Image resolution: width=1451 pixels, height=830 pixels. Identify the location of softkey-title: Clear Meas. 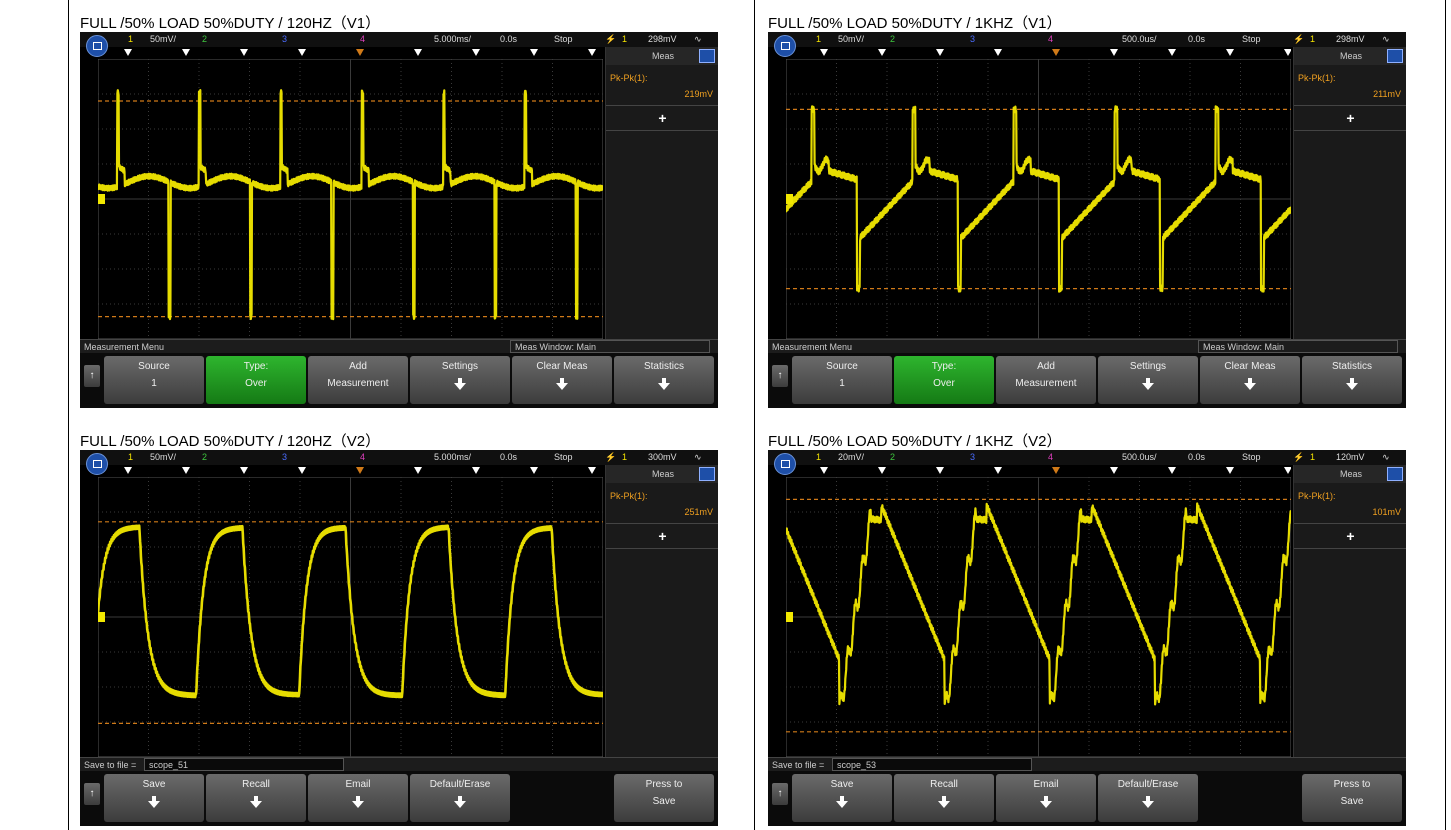
(1250, 366).